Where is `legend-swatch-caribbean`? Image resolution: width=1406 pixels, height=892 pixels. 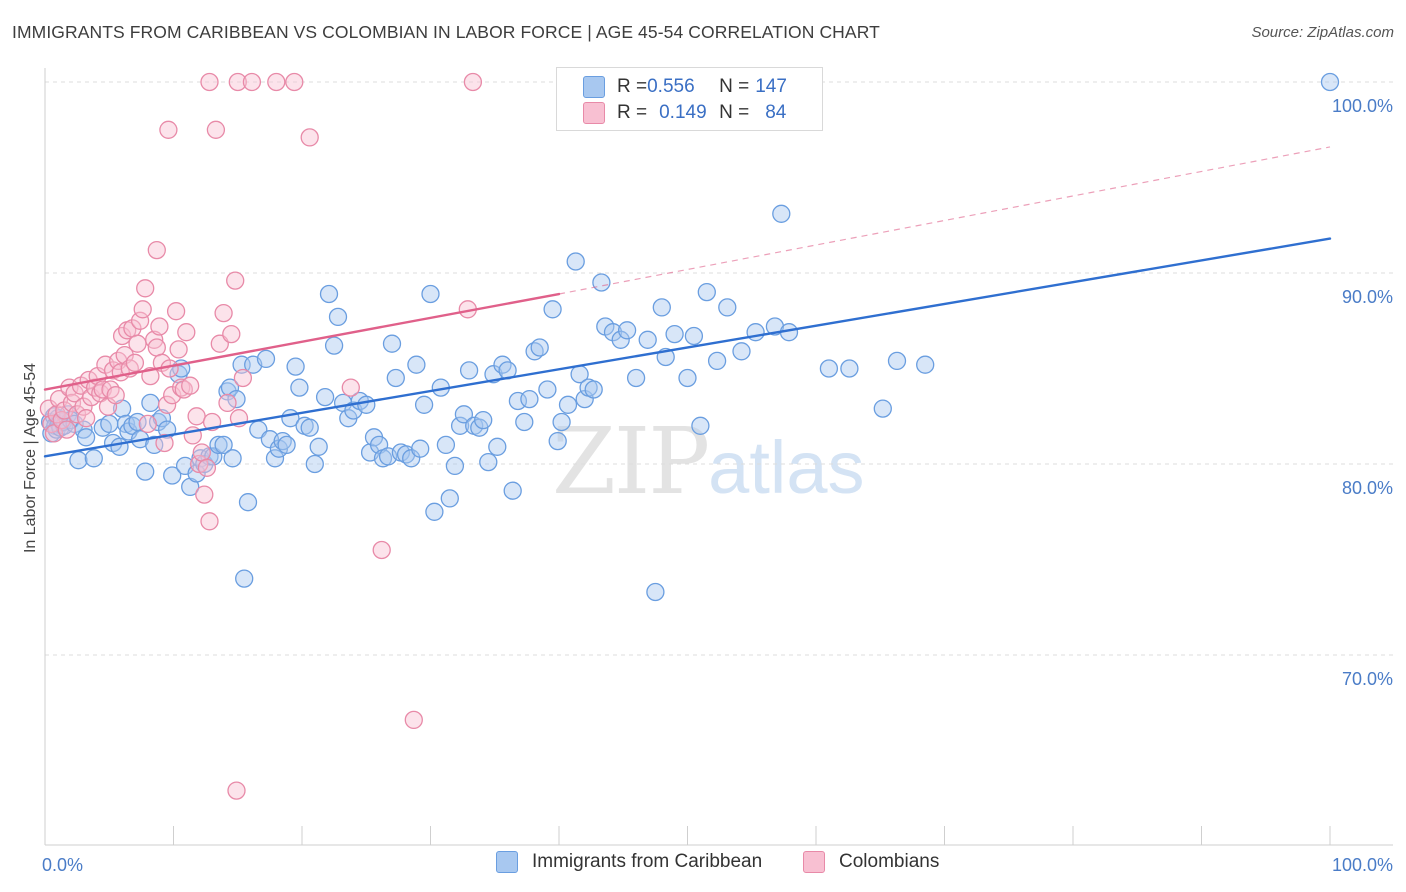 legend-swatch-caribbean is located at coordinates (594, 87).